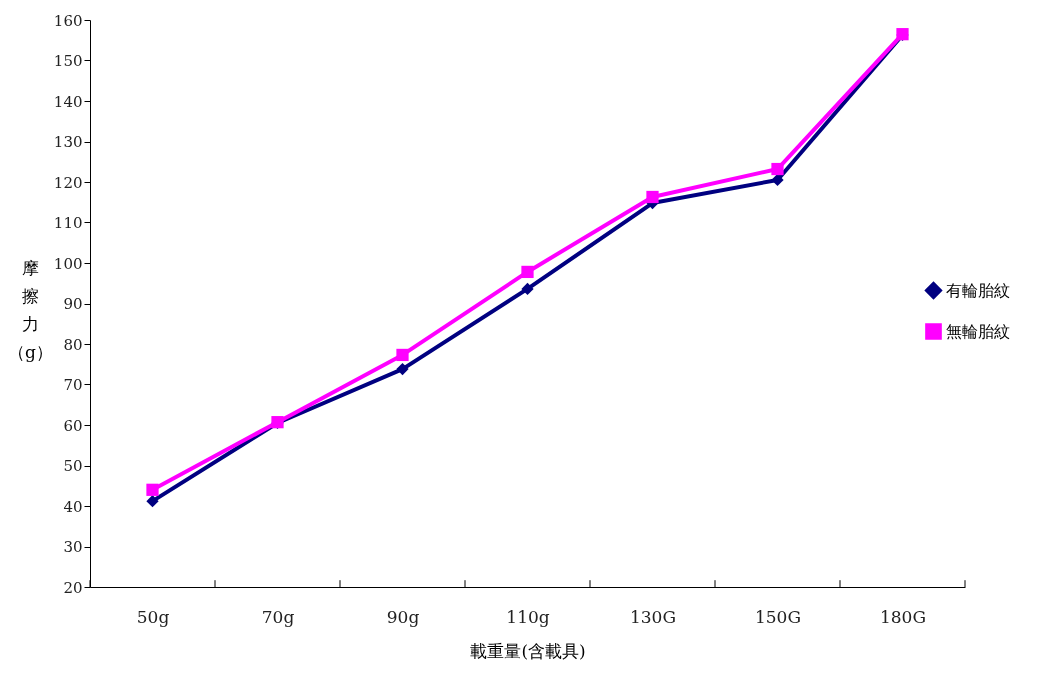 The height and width of the screenshot is (673, 1061). I want to click on y-tick-label: 30, so click(73, 547).